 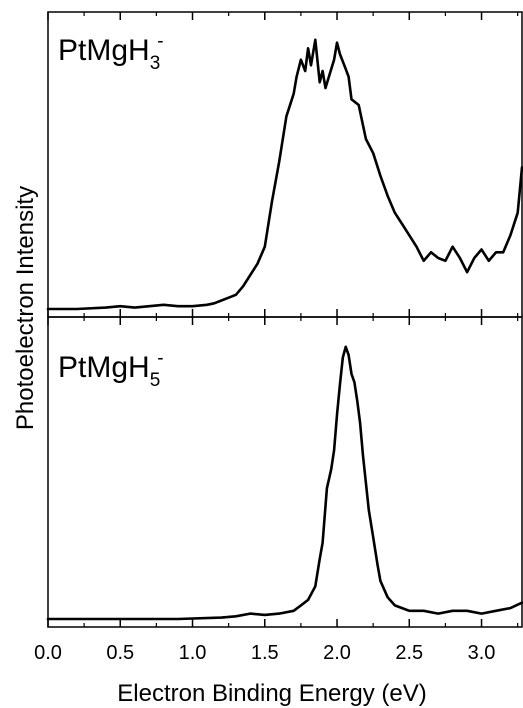 What do you see at coordinates (193, 653) in the screenshot?
I see `x-tick-label: 1.0` at bounding box center [193, 653].